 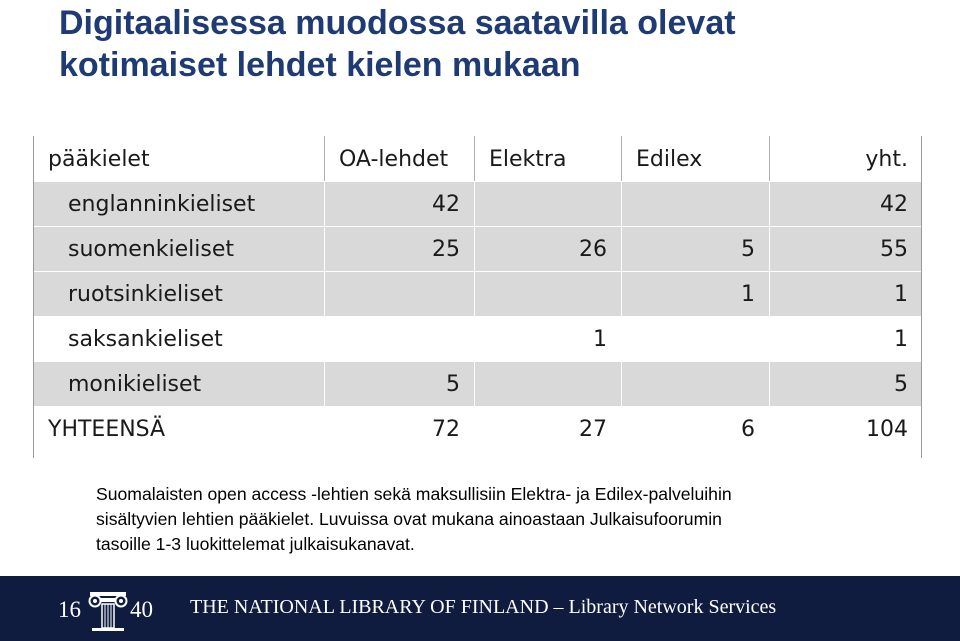 I want to click on cell-edilex: 5, so click(x=695, y=249).